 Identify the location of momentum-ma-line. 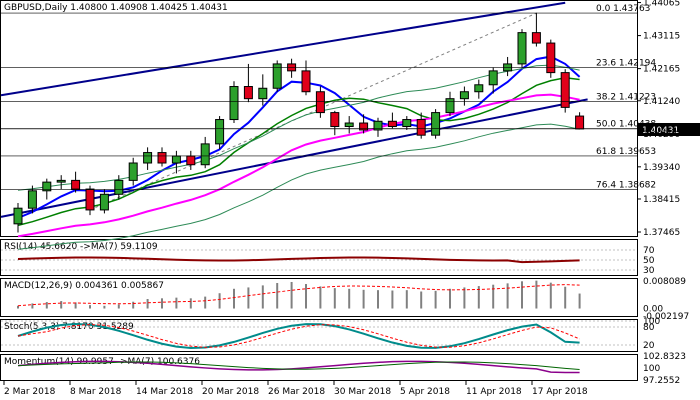
(298, 365).